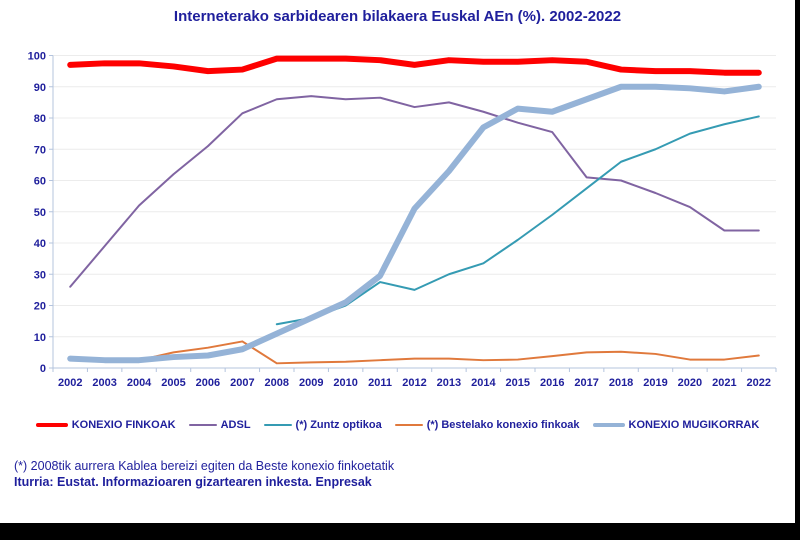 Image resolution: width=800 pixels, height=540 pixels. Describe the element at coordinates (123, 425) in the screenshot. I see `legend-label: KONEXIO FINKOAK` at that location.